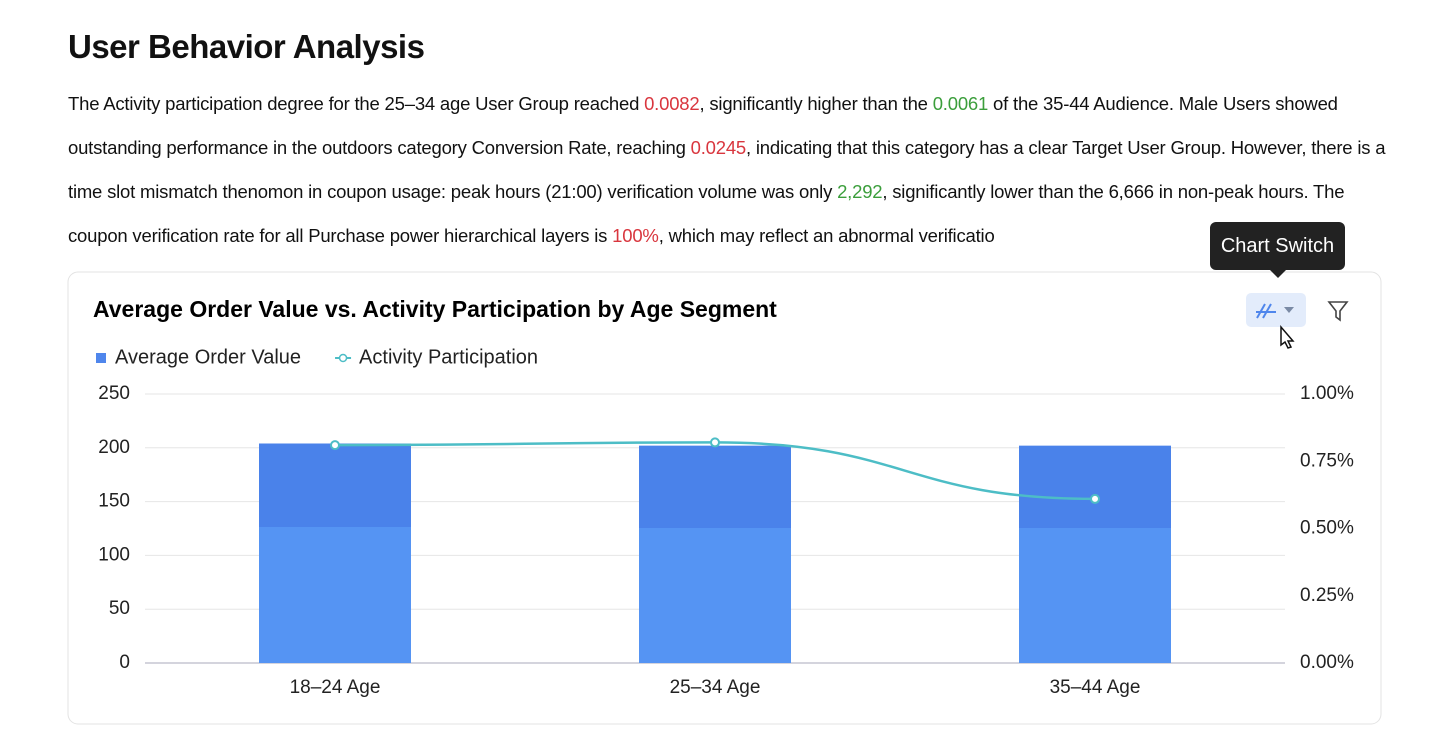  I want to click on y-tick-label: 200, so click(114, 447).